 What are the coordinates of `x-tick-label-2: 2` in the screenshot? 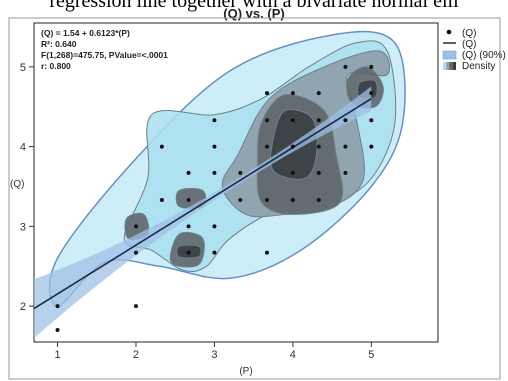 It's located at (136, 355).